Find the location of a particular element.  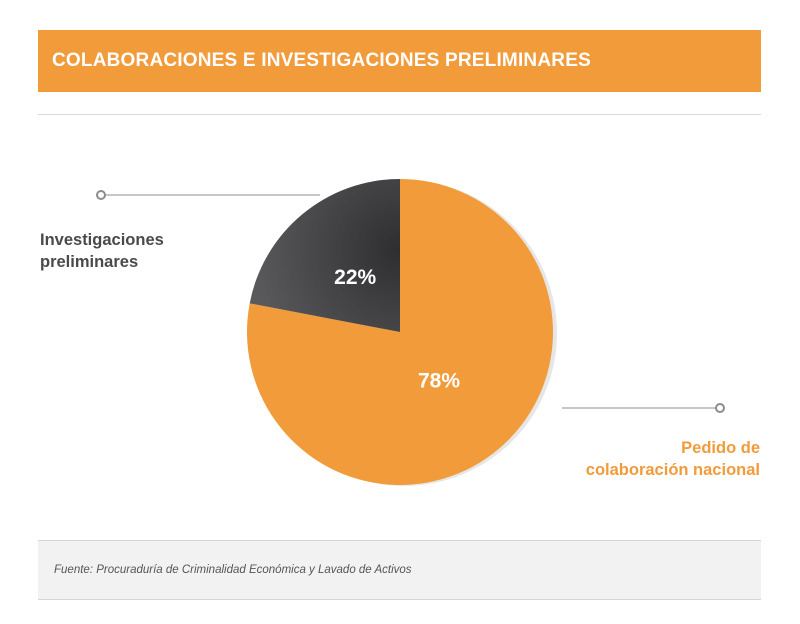

slice-label-line: Investigaciones is located at coordinates (102, 240).